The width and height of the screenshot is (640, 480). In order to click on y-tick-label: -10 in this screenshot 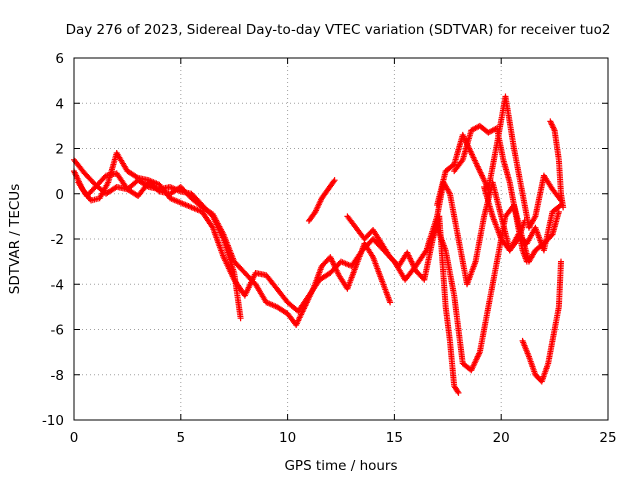, I will do `click(53, 421)`.